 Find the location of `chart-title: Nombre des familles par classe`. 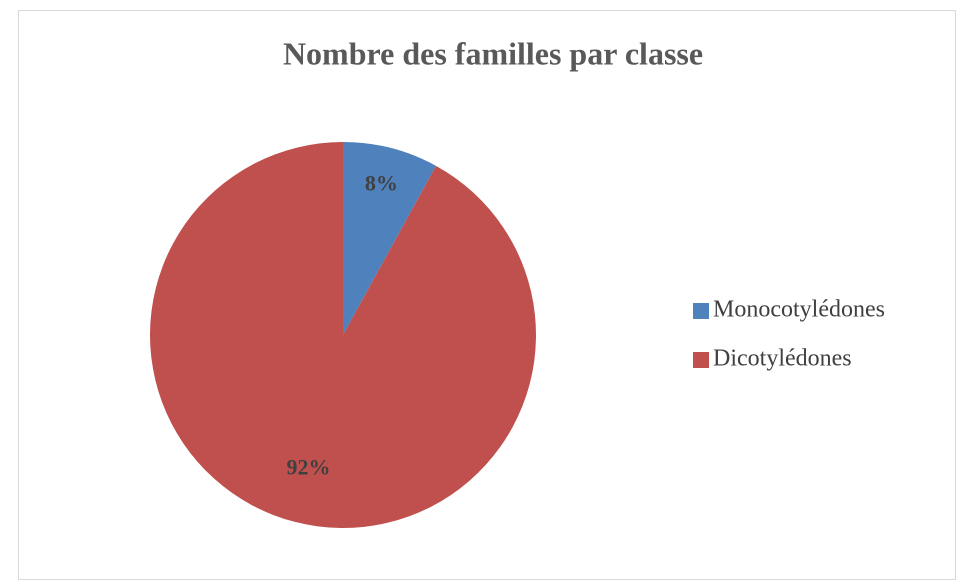

chart-title: Nombre des familles par classe is located at coordinates (493, 53).